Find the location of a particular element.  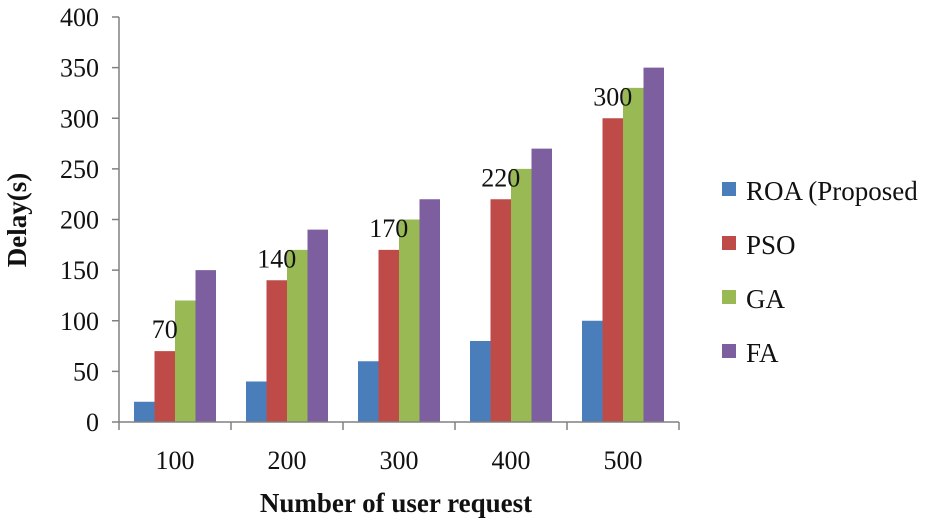

x-tick-label: 400 is located at coordinates (511, 460).